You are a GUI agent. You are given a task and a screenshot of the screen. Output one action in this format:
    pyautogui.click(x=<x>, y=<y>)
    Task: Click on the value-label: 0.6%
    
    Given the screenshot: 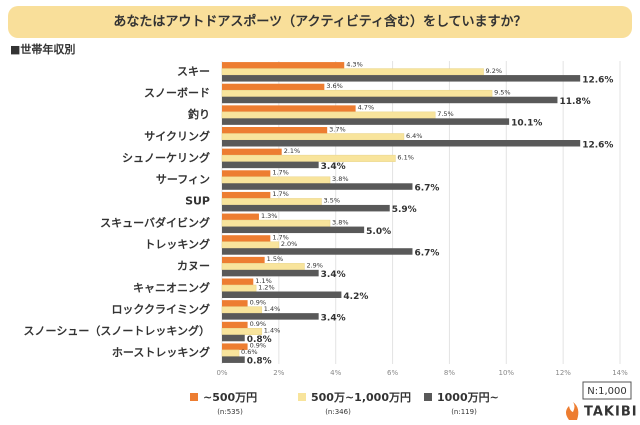 What is the action you would take?
    pyautogui.click(x=249, y=352)
    